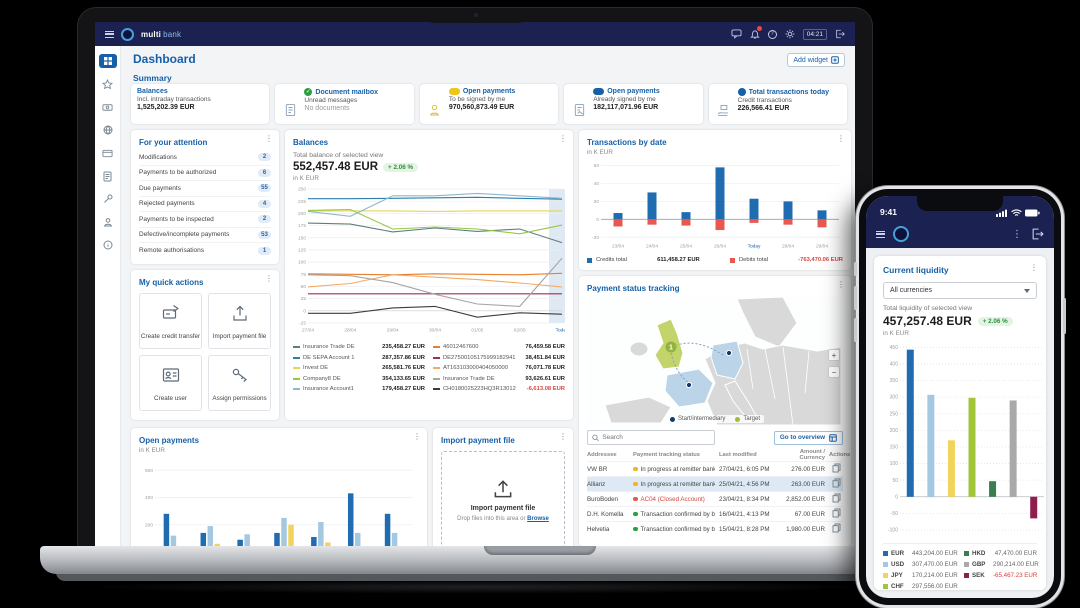 The image size is (1080, 608). What do you see at coordinates (656, 437) in the screenshot?
I see `search-input` at bounding box center [656, 437].